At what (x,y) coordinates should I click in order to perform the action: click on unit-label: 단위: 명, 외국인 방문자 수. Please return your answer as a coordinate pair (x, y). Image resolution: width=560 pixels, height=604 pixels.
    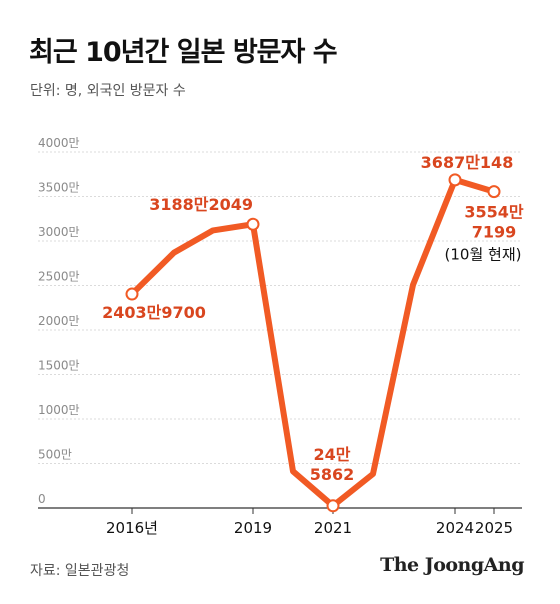
    Looking at the image, I should click on (108, 91).